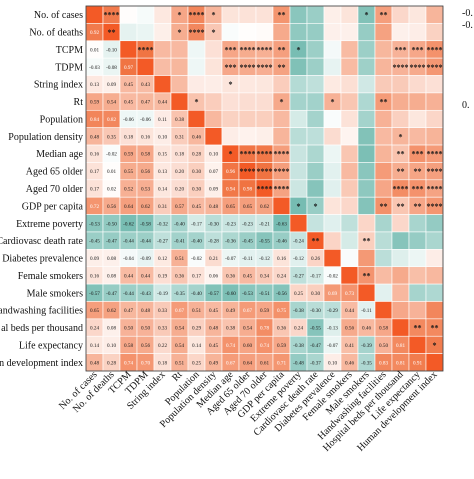 The width and height of the screenshot is (474, 479). Describe the element at coordinates (179, 242) in the screenshot. I see `cell-value-label: -0.41` at that location.